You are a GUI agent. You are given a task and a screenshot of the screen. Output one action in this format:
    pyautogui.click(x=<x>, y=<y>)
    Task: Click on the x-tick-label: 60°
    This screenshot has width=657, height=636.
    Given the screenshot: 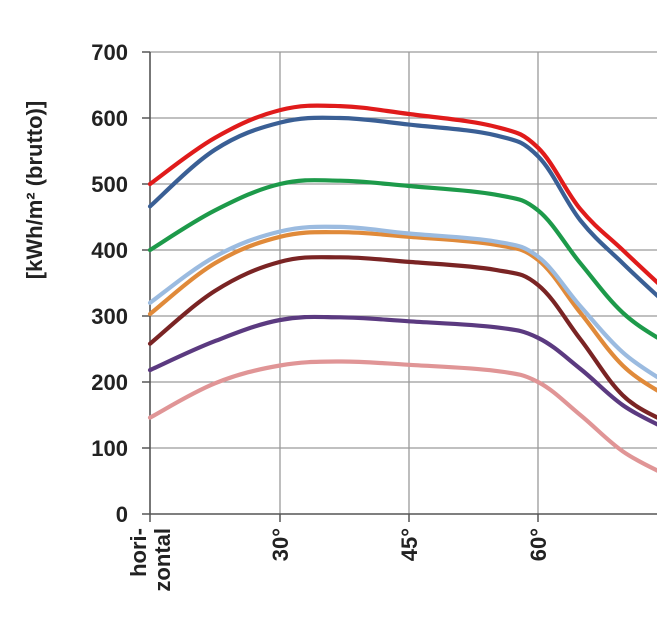 What is the action you would take?
    pyautogui.click(x=538, y=544)
    